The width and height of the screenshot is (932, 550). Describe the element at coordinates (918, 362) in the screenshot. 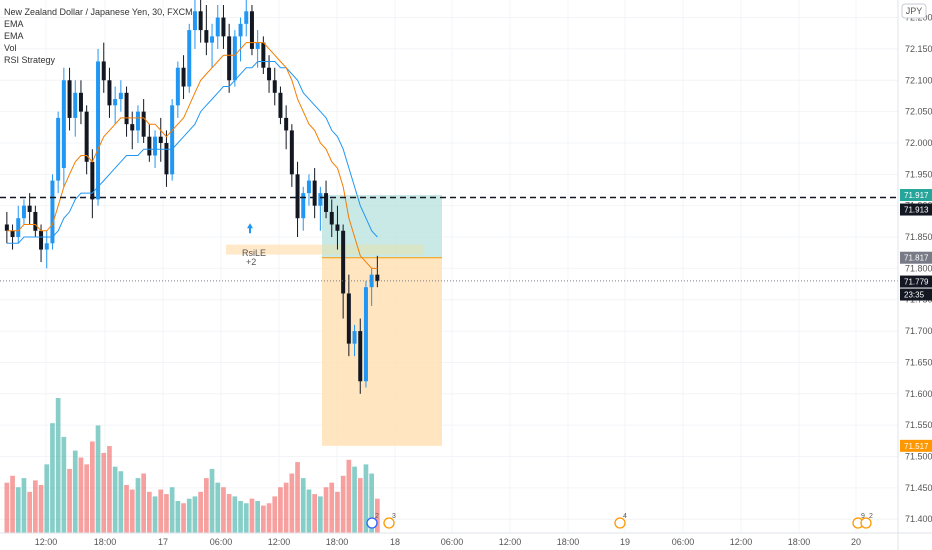

I see `y-tick-label: 71.650` at that location.